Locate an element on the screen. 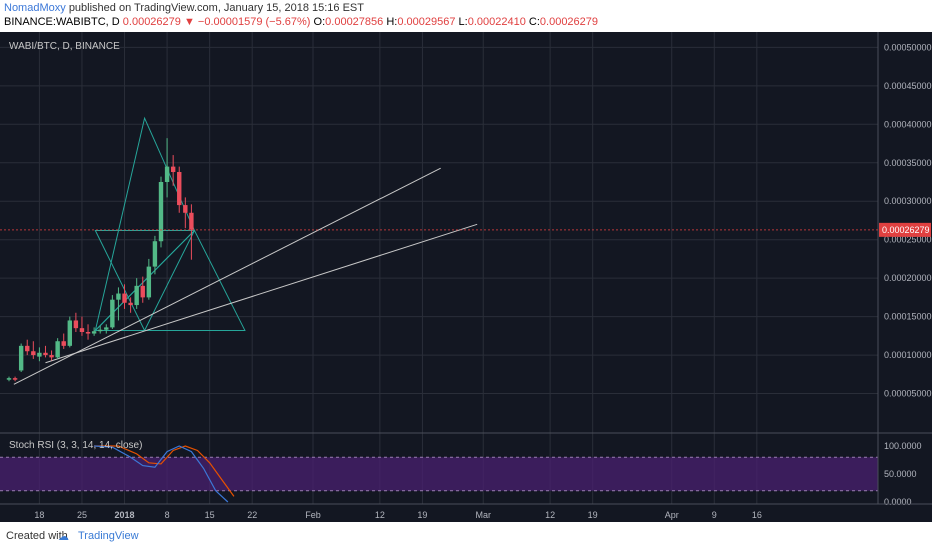 This screenshot has width=932, height=550. time-tick-label: Mar is located at coordinates (483, 515).